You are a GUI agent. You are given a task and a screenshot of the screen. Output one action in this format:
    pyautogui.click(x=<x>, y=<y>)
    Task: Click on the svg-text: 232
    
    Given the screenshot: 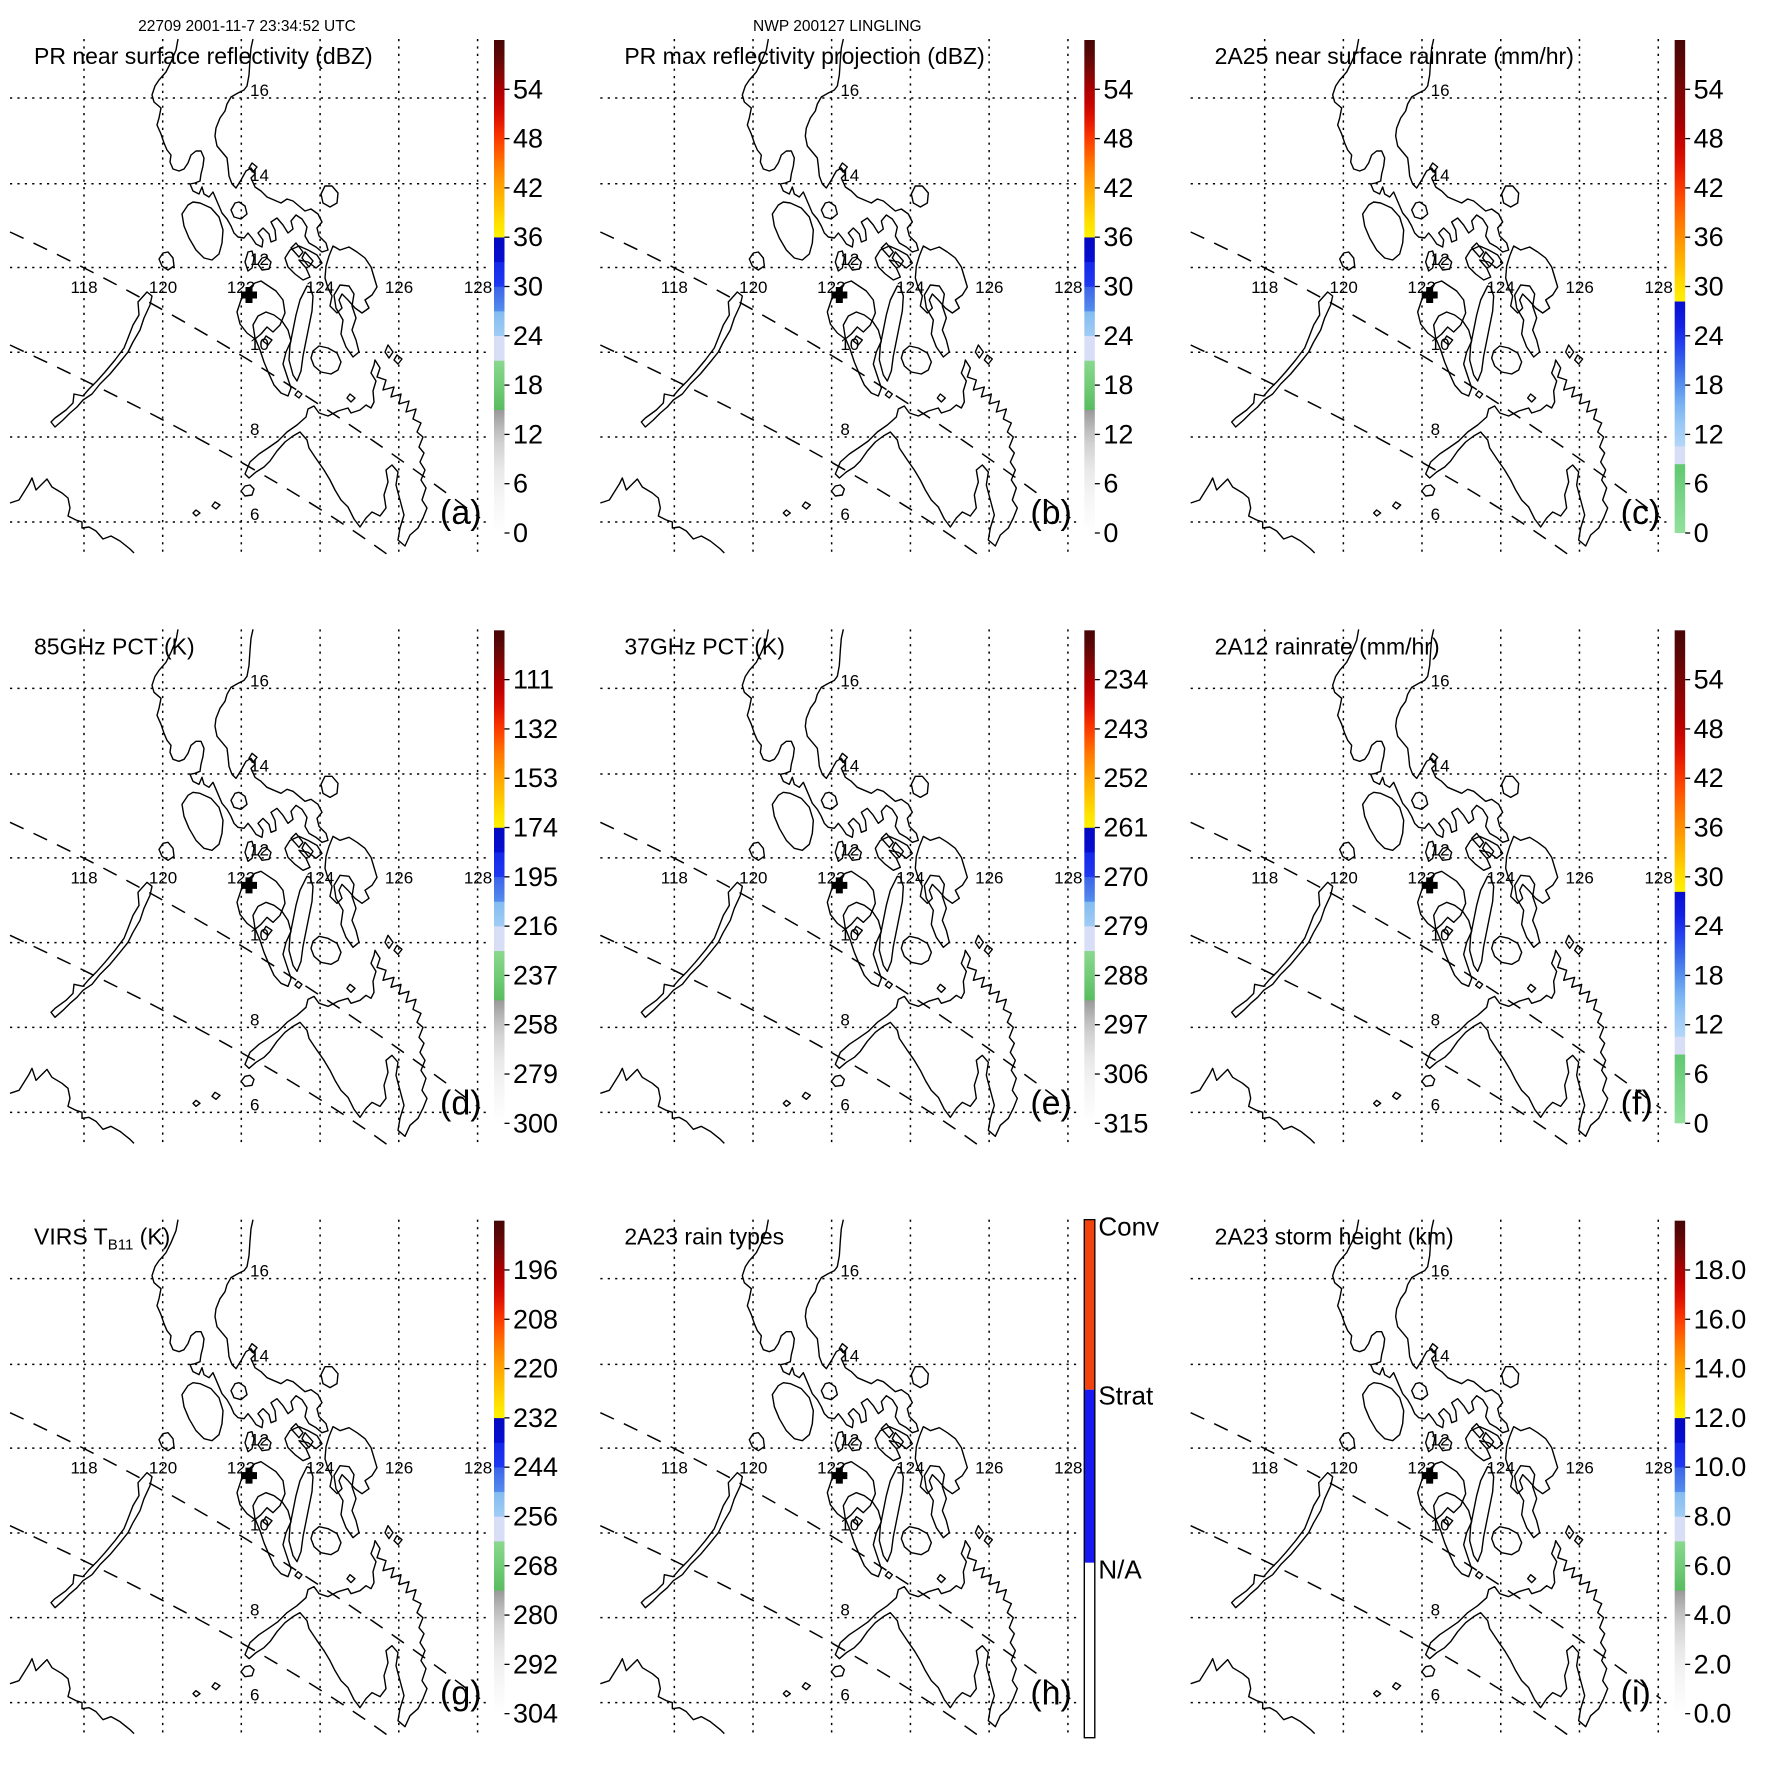 What is the action you would take?
    pyautogui.click(x=535, y=1418)
    